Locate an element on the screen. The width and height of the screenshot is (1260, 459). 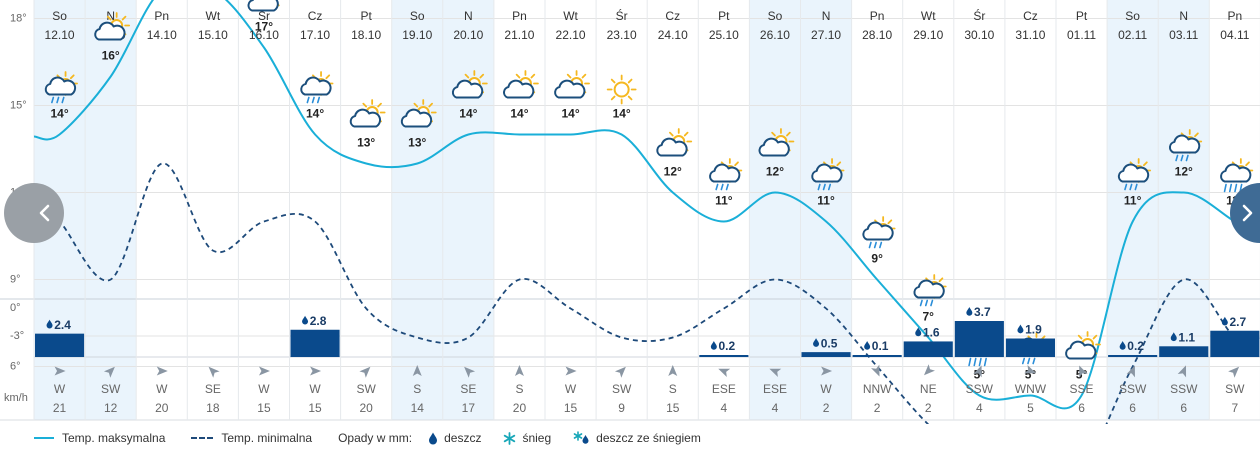
precip-label: 0.1 is located at coordinates (880, 346).